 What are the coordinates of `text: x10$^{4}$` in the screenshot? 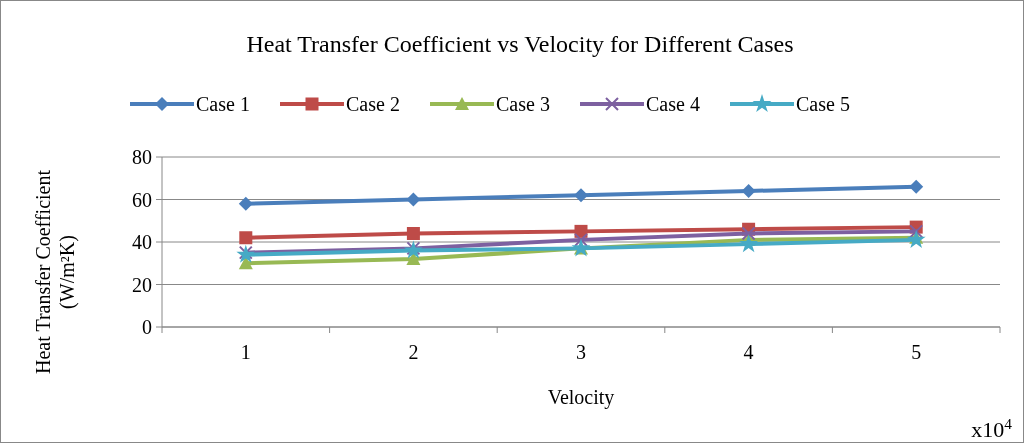 It's located at (992, 428).